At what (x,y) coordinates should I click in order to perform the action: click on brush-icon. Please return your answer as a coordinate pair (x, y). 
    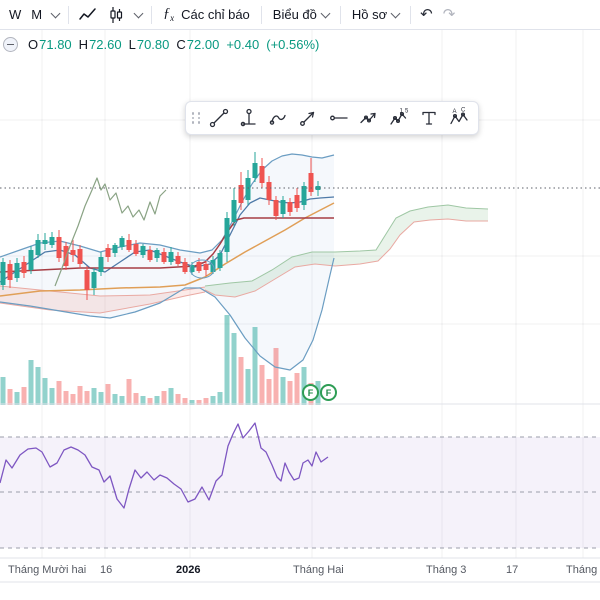
    Looking at the image, I should click on (277, 119).